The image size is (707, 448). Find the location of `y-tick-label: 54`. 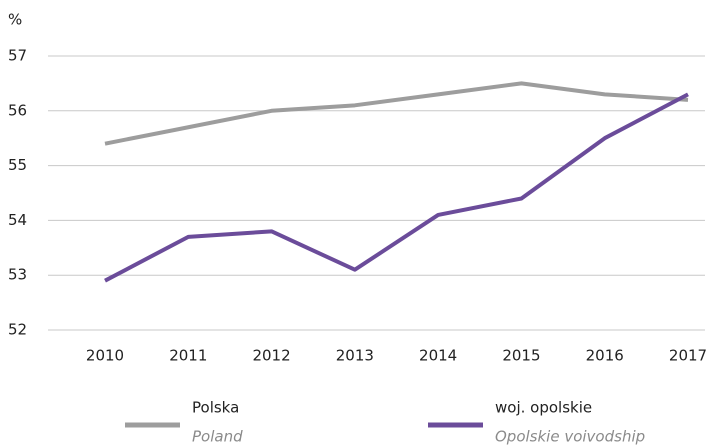

y-tick-label: 54 is located at coordinates (17, 220).